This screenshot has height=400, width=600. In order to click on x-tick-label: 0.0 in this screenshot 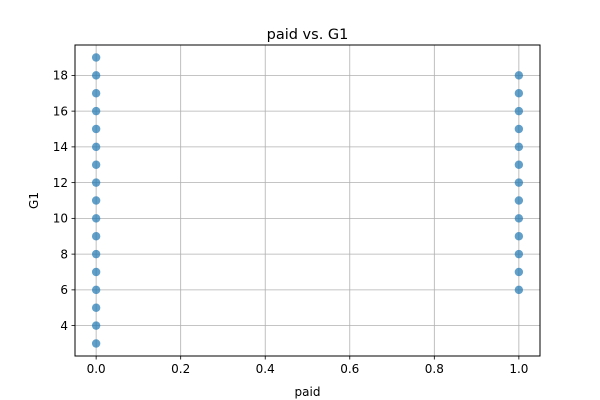, I will do `click(96, 369)`.